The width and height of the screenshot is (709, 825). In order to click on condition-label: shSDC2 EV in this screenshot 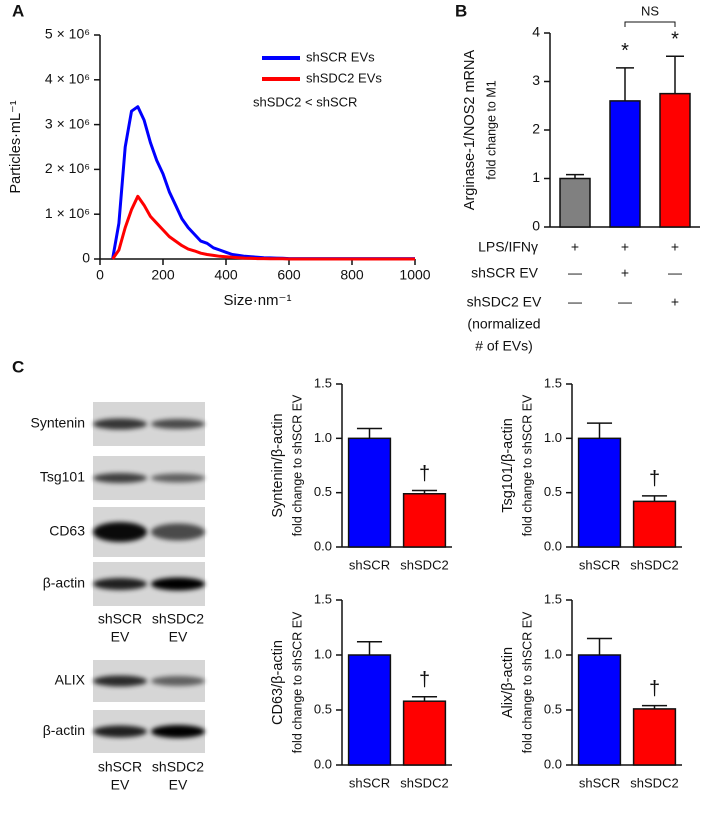, I will do `click(504, 302)`.